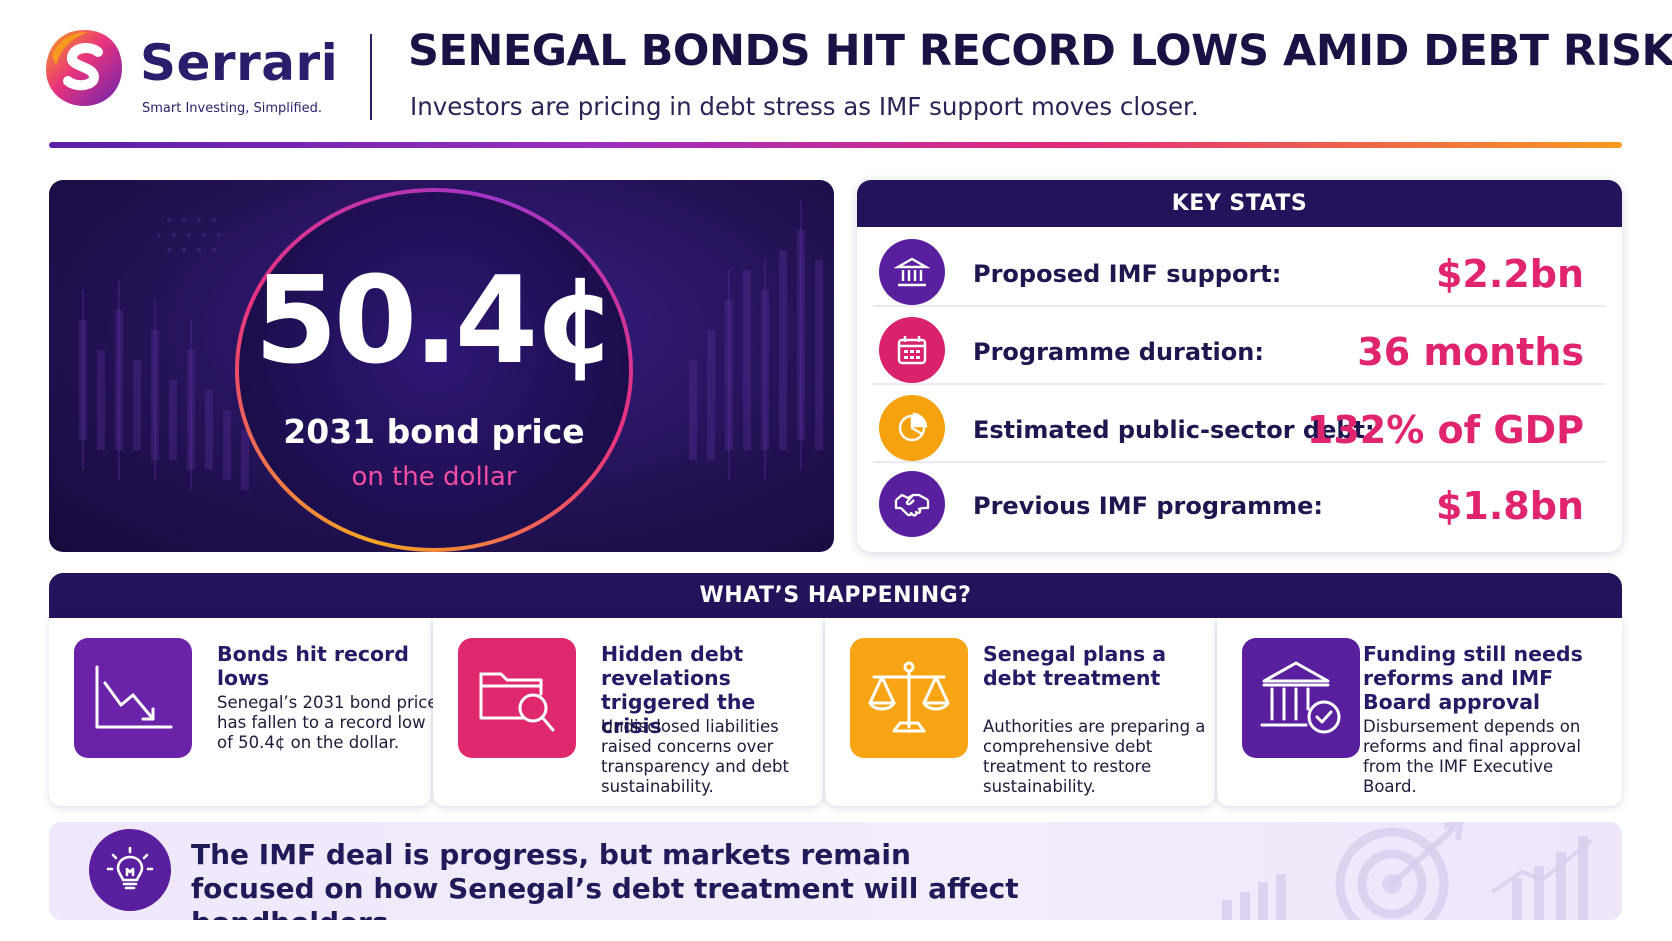 Image resolution: width=1672 pixels, height=941 pixels. I want to click on whats-happening-heading: WHAT’S HAPPENING?, so click(835, 595).